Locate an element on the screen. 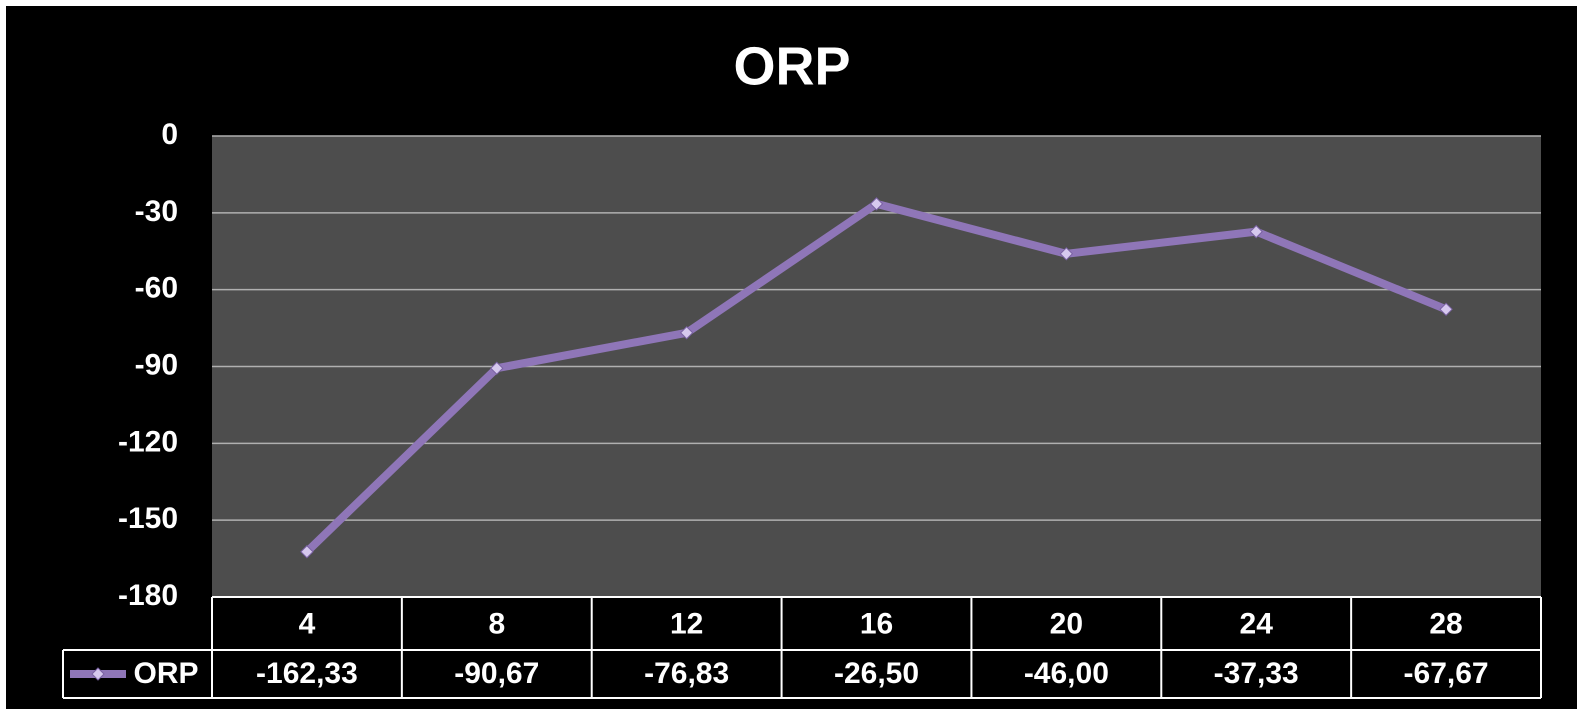 The width and height of the screenshot is (1583, 715). x-tick-label: 12 is located at coordinates (686, 623).